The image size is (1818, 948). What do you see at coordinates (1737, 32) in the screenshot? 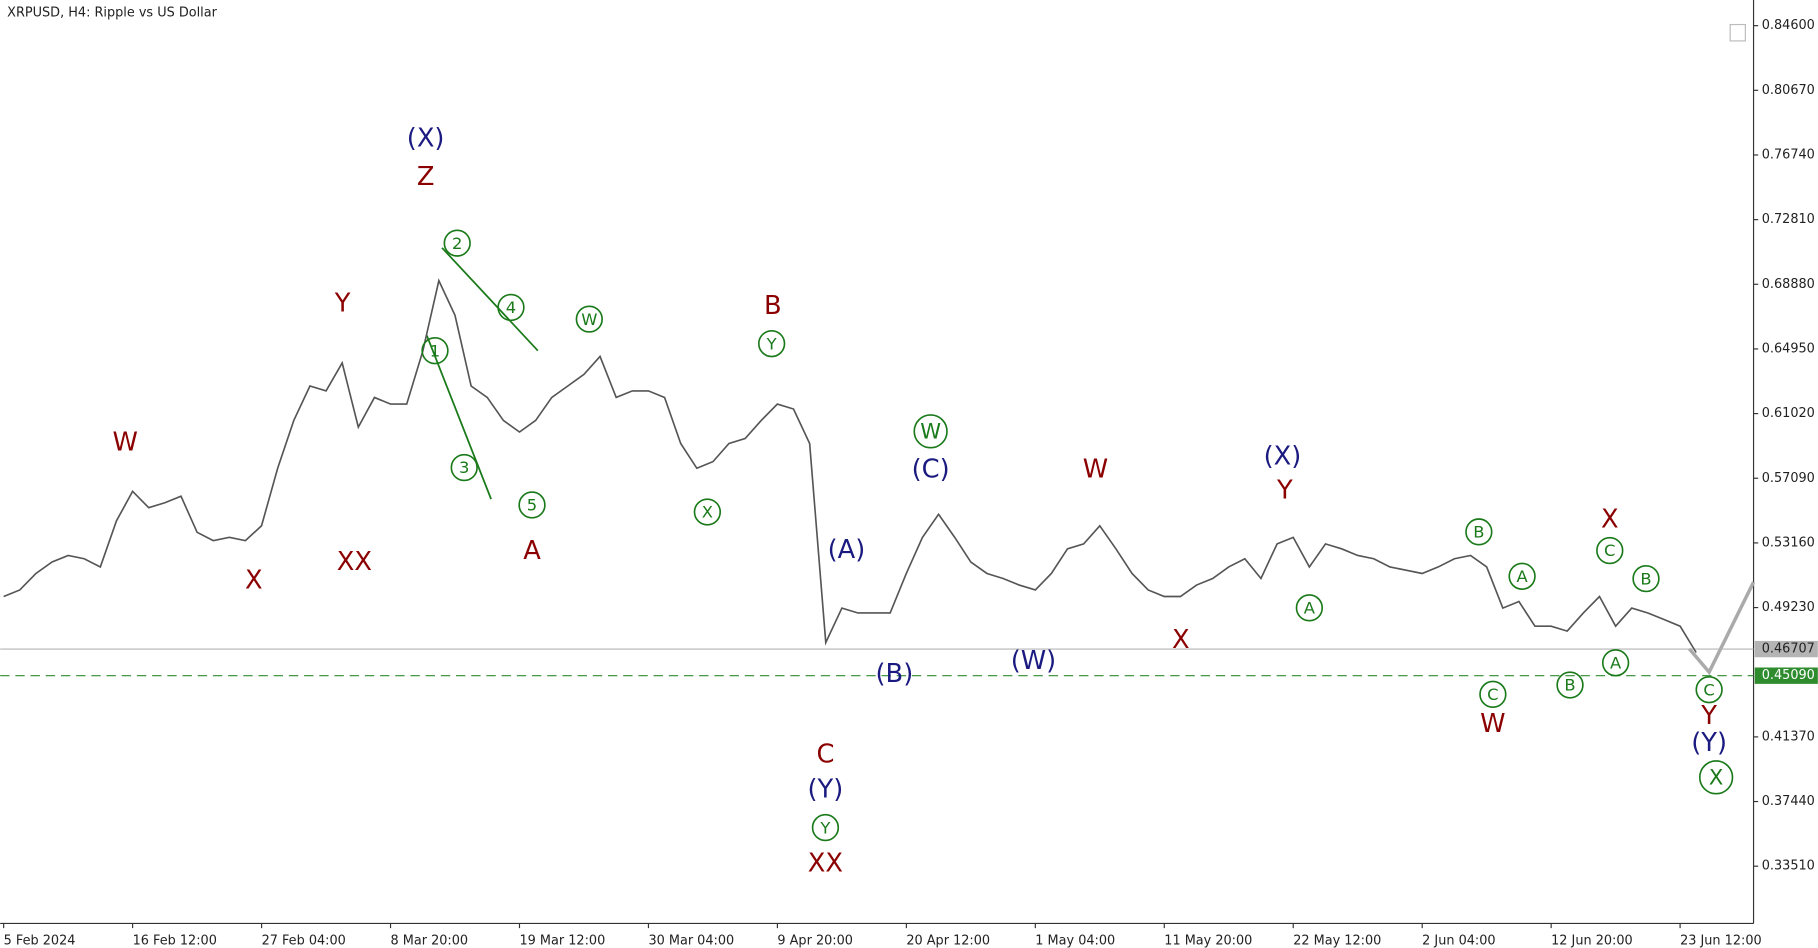
I see `trade-button` at bounding box center [1737, 32].